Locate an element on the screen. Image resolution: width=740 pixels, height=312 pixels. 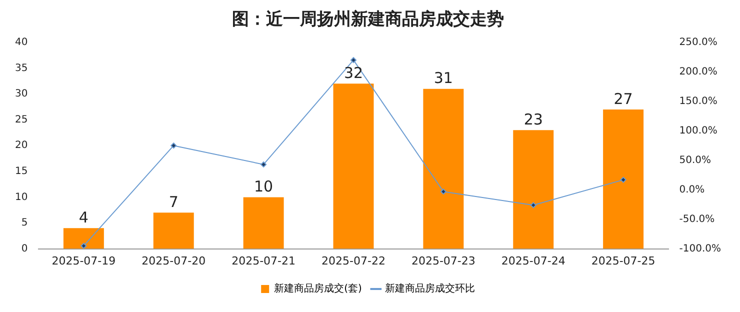
legend-label: 新建商品房成交(套) is located at coordinates (318, 288).